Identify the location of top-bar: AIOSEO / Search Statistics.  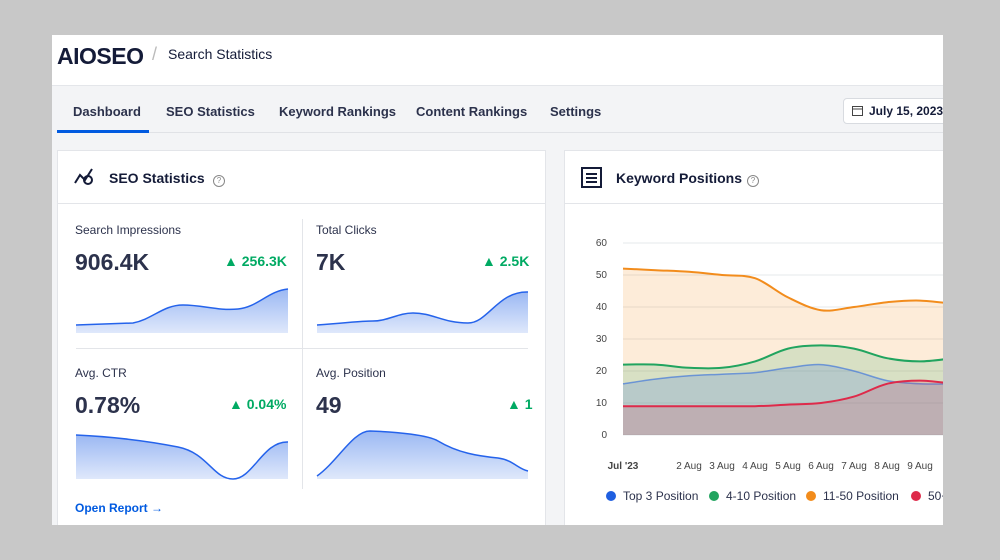
(497, 60).